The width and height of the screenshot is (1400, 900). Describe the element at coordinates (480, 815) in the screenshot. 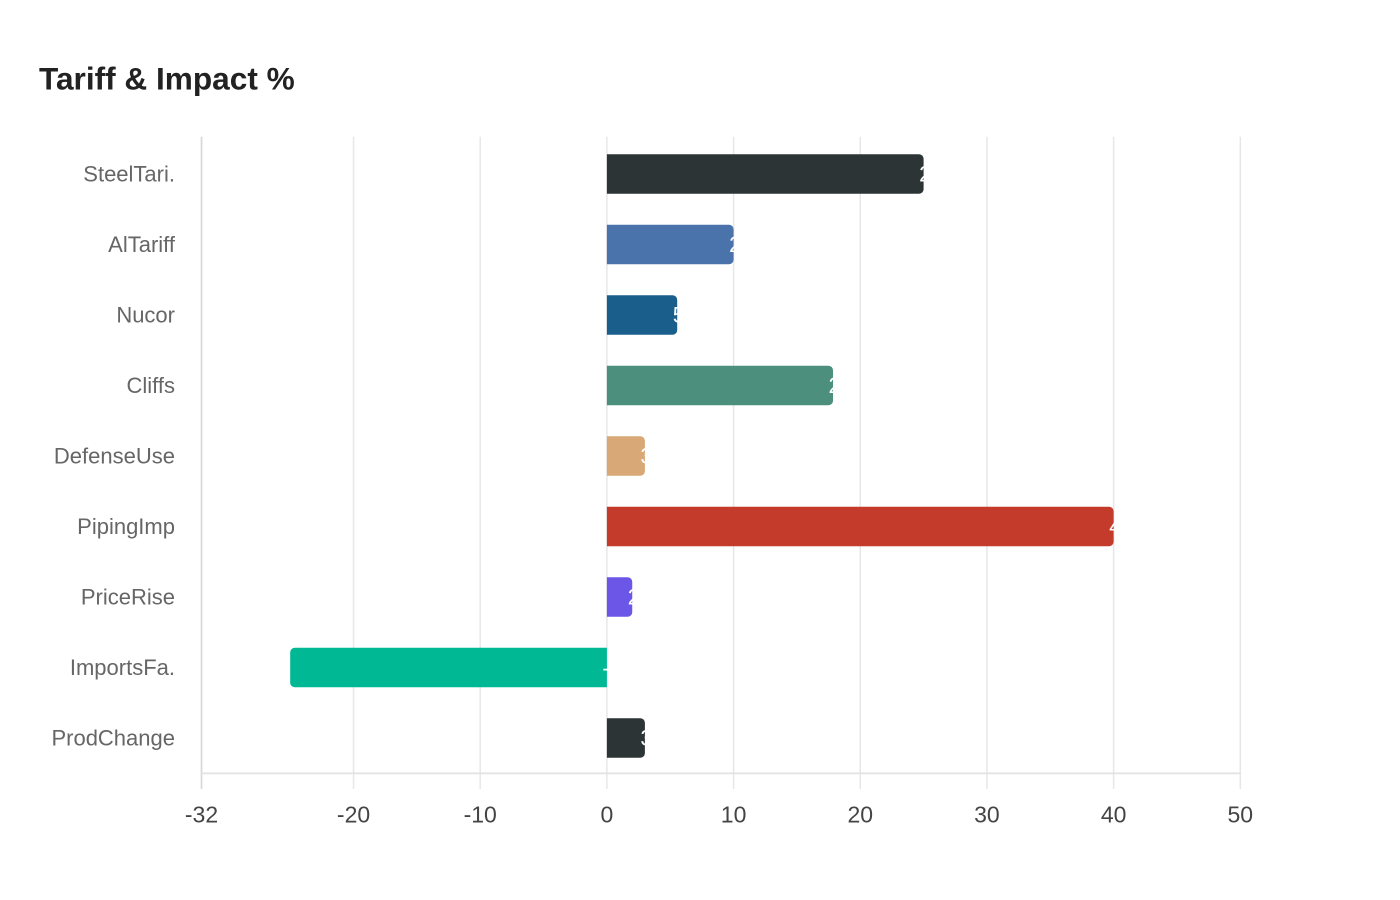

I see `svg-text: -10` at that location.